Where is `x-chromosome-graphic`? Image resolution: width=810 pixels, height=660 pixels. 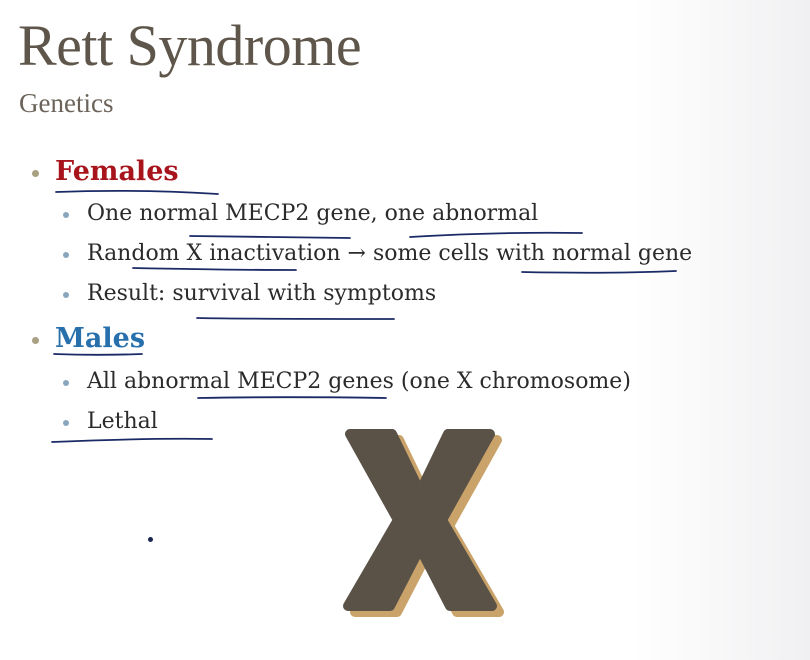 x-chromosome-graphic is located at coordinates (423, 523).